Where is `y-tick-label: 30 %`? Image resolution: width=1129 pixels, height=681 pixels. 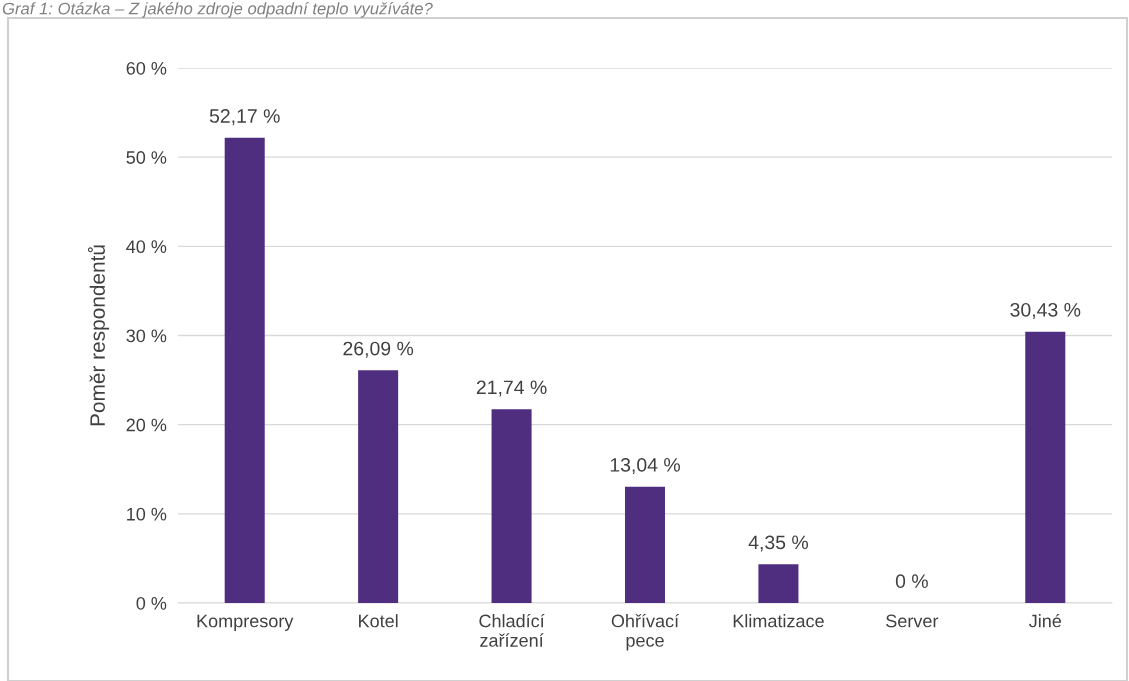
y-tick-label: 30 % is located at coordinates (146, 336).